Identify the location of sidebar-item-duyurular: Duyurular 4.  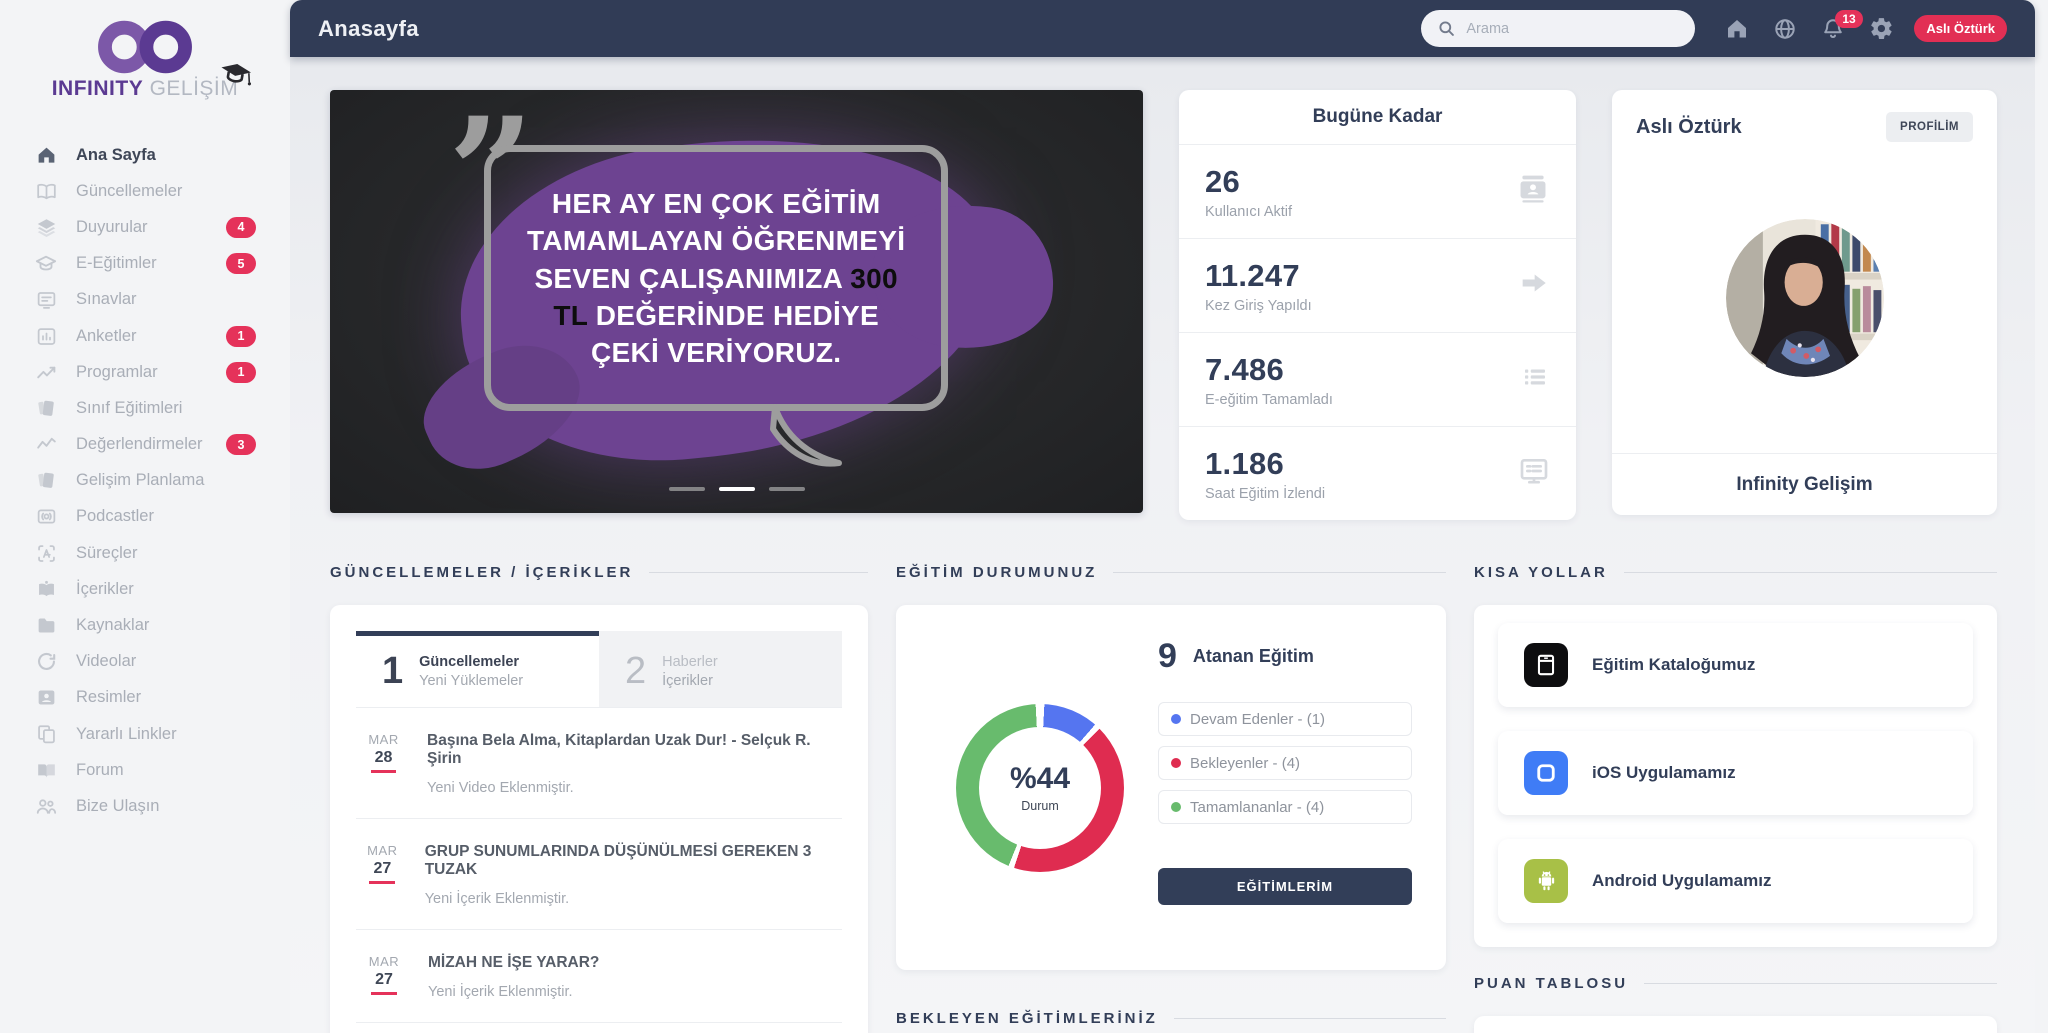
(162, 227).